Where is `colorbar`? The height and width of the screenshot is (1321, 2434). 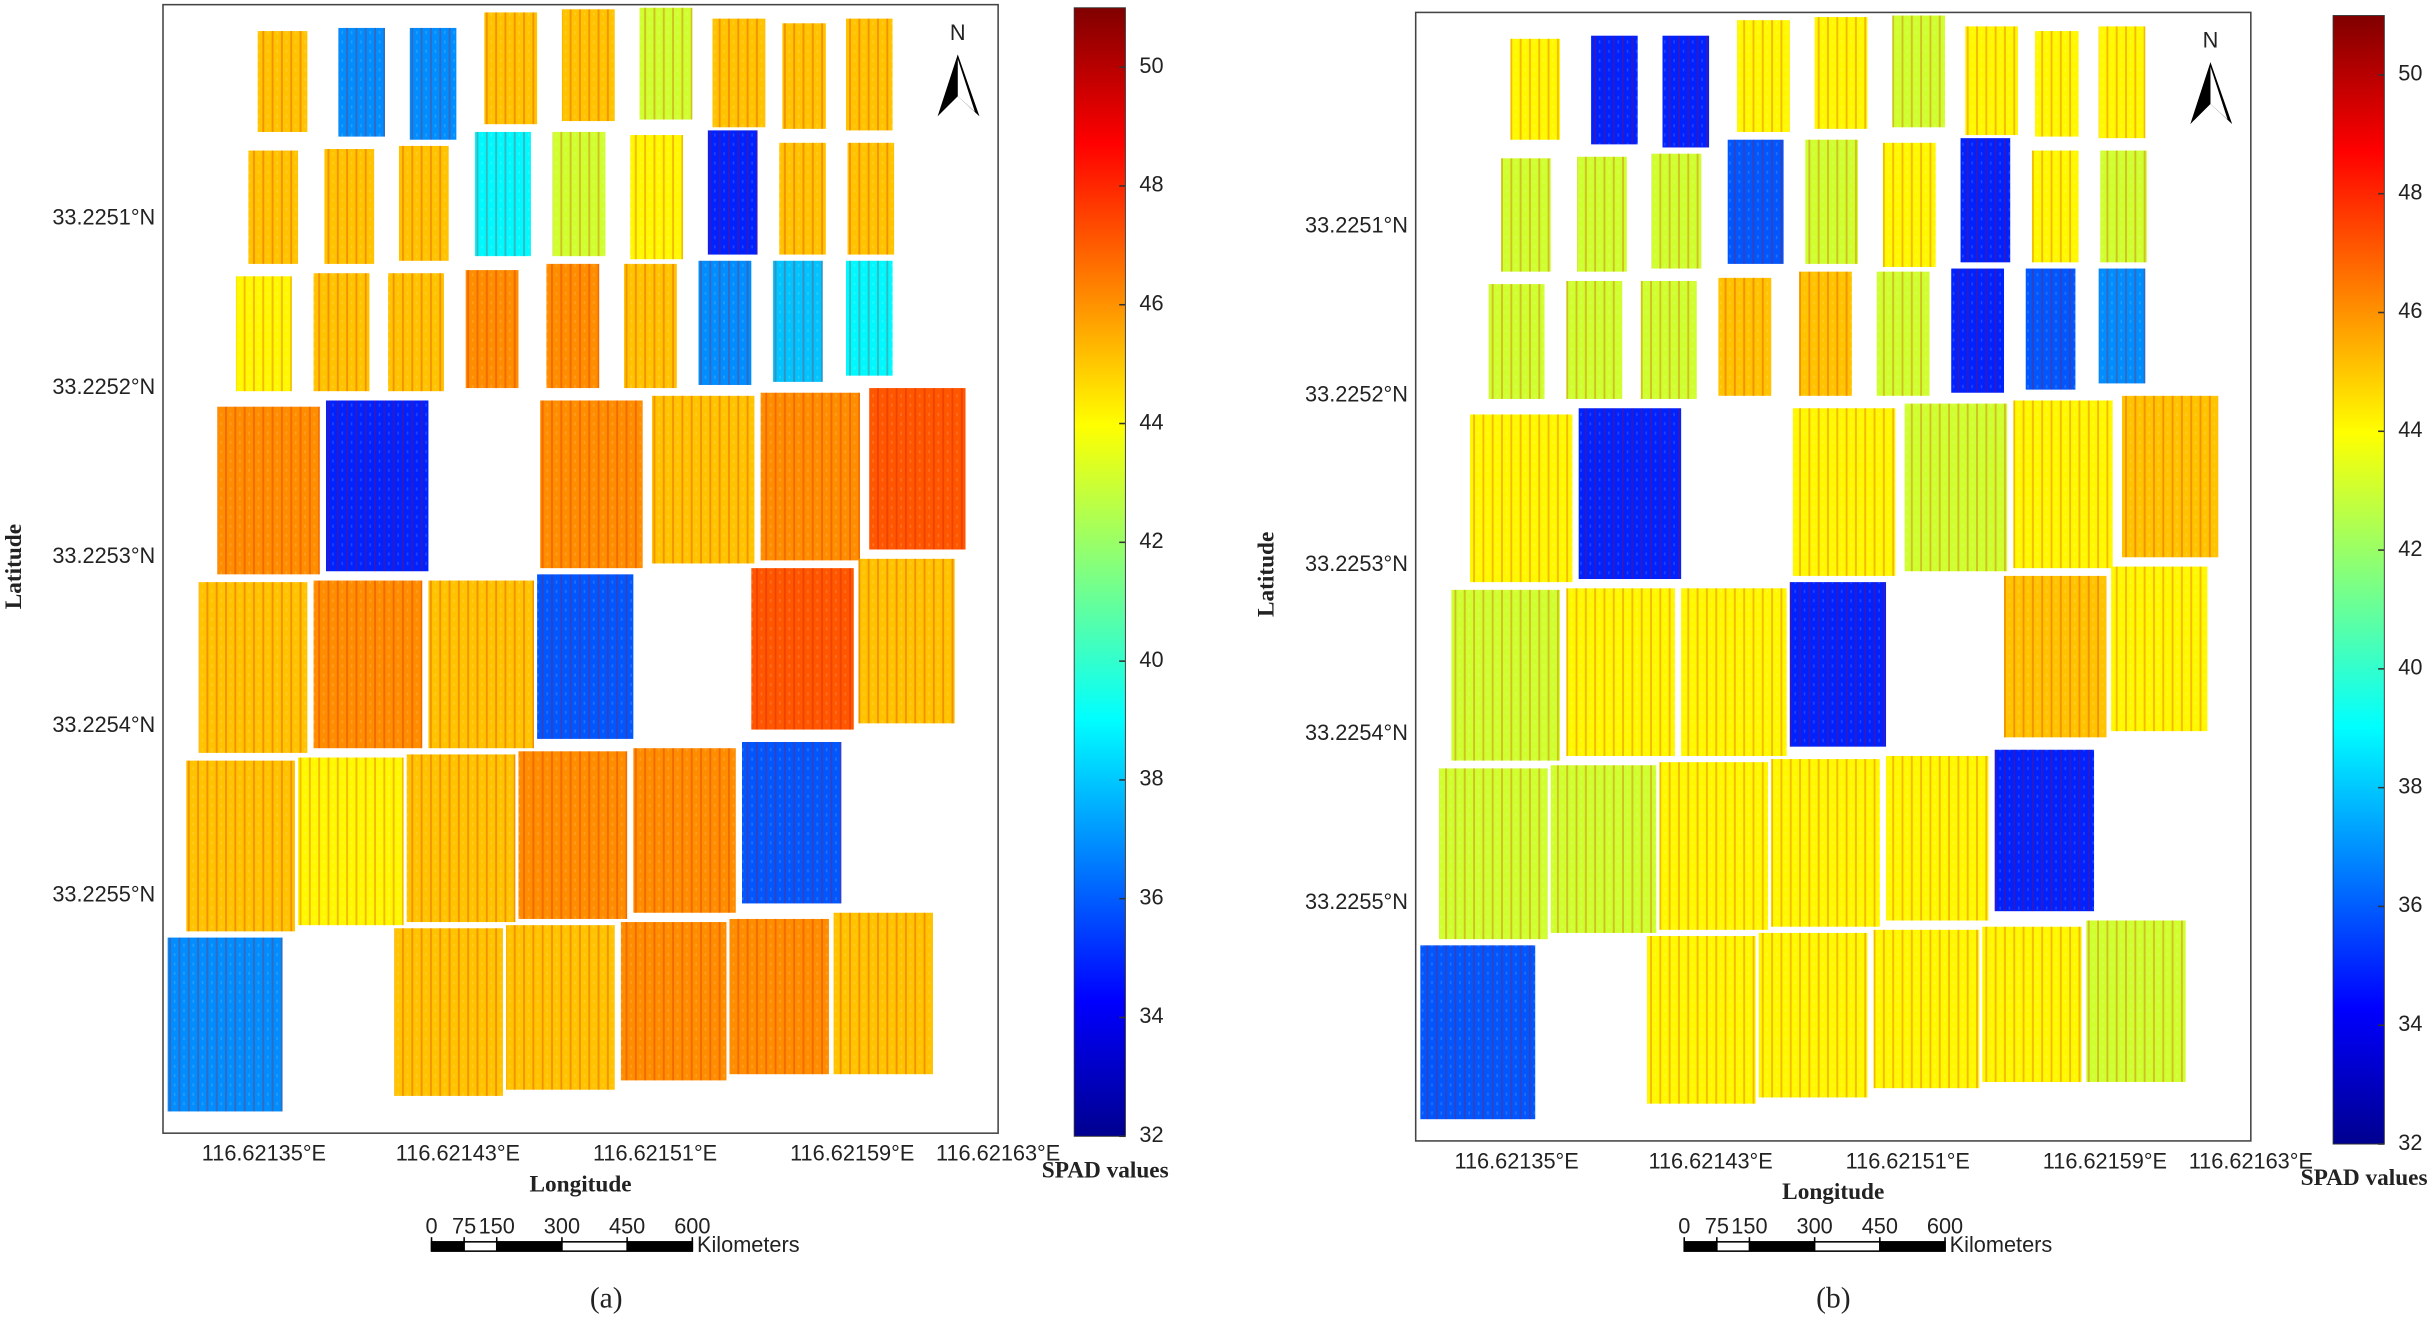 colorbar is located at coordinates (2358, 580).